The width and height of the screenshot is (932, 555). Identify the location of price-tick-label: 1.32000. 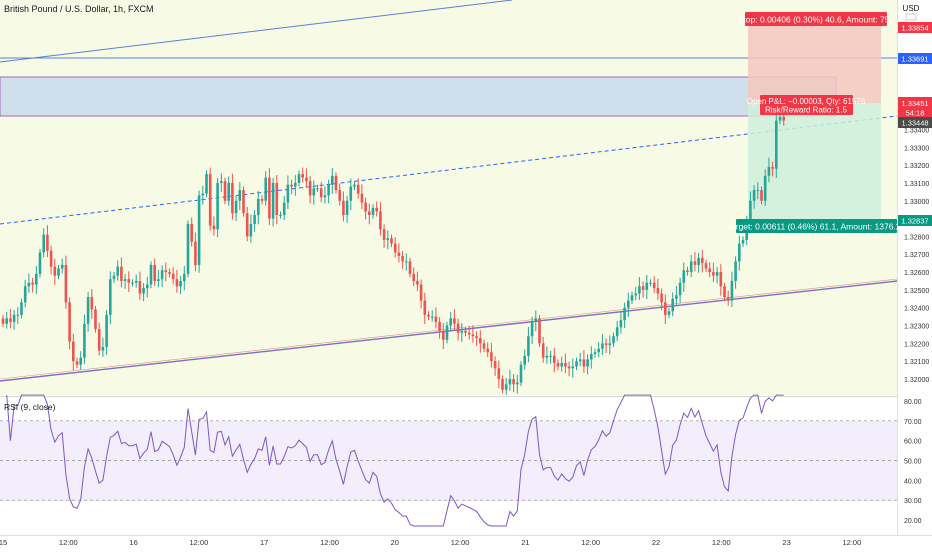
(916, 380).